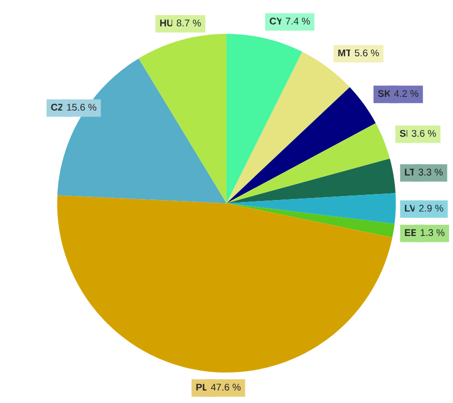 Image resolution: width=453 pixels, height=403 pixels. What do you see at coordinates (298, 21) in the screenshot?
I see `data-label: 7.4 %` at bounding box center [298, 21].